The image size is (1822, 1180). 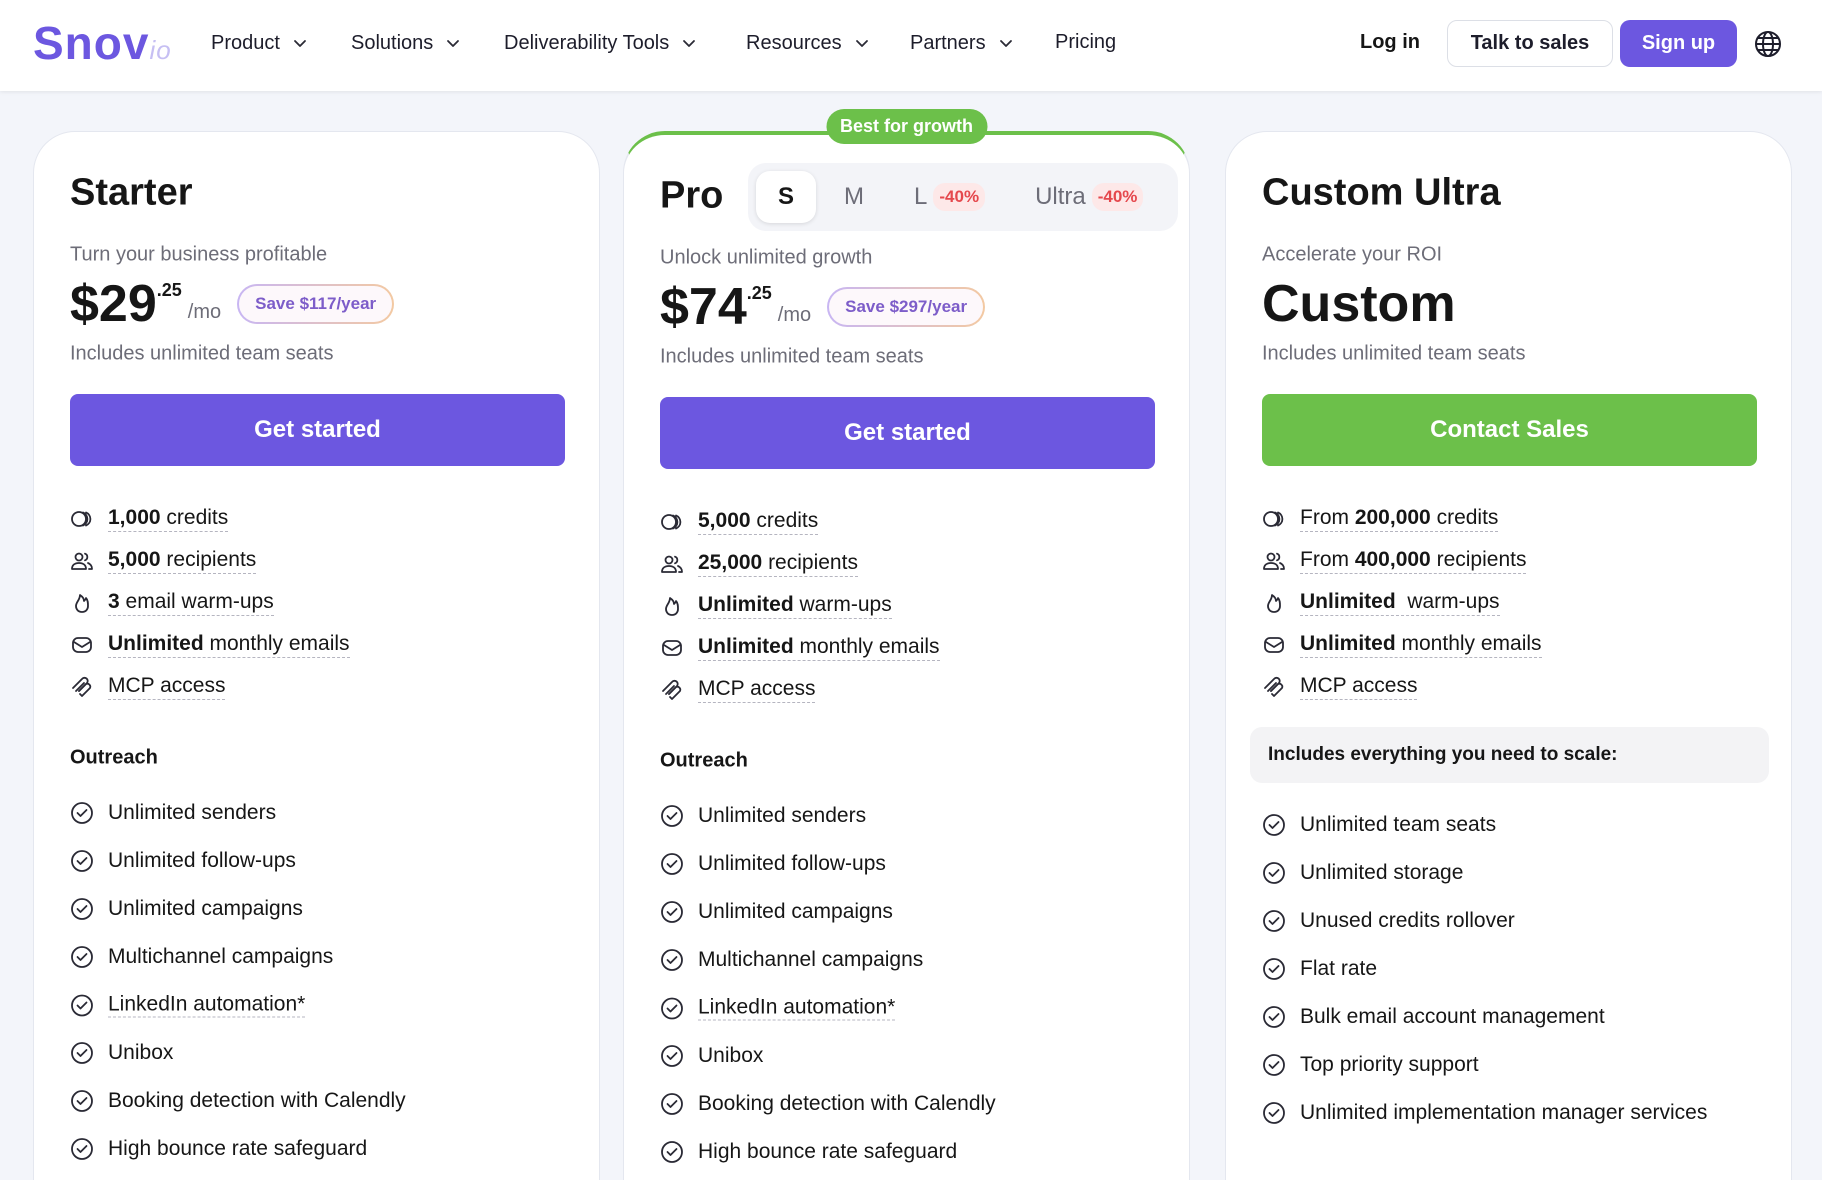 I want to click on item-text: LinkedIn automation*, so click(x=797, y=1008).